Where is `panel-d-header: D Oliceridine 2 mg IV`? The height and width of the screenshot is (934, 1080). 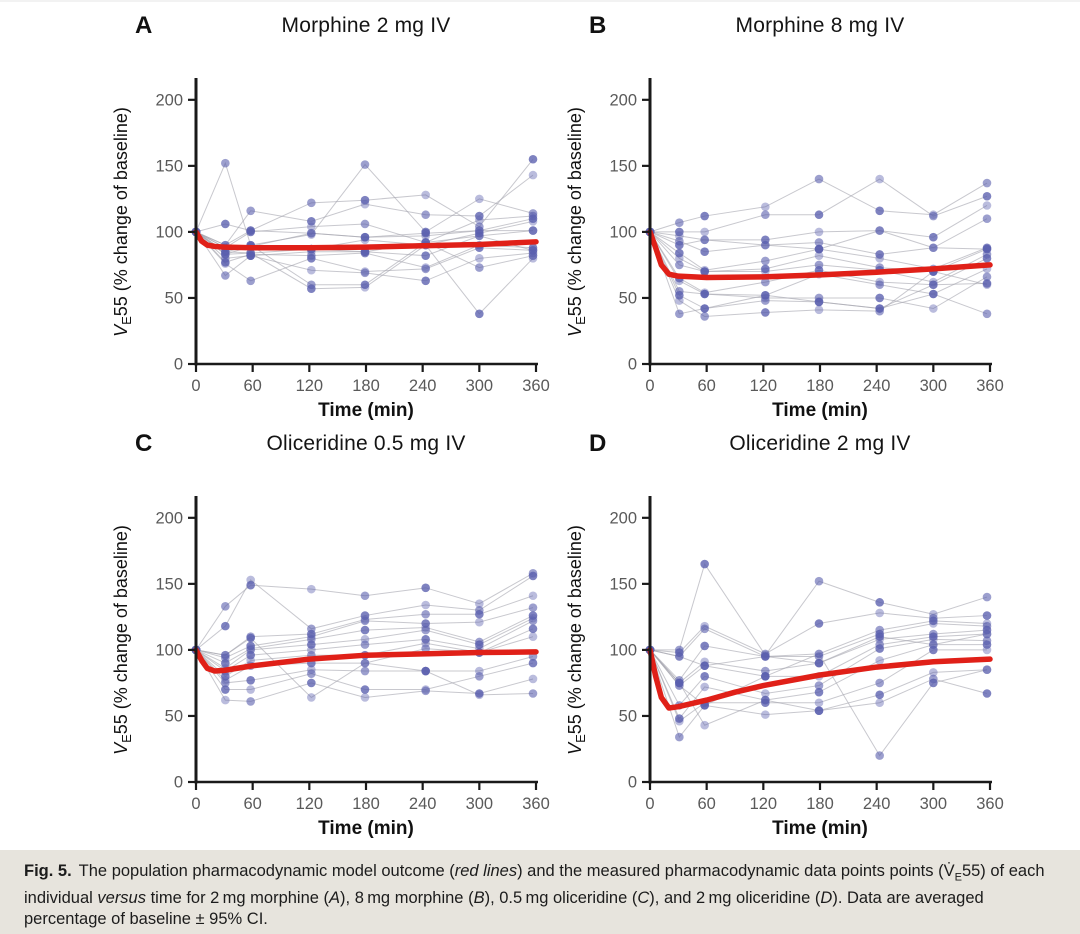 panel-d-header: D Oliceridine 2 mg IV is located at coordinates (782, 444).